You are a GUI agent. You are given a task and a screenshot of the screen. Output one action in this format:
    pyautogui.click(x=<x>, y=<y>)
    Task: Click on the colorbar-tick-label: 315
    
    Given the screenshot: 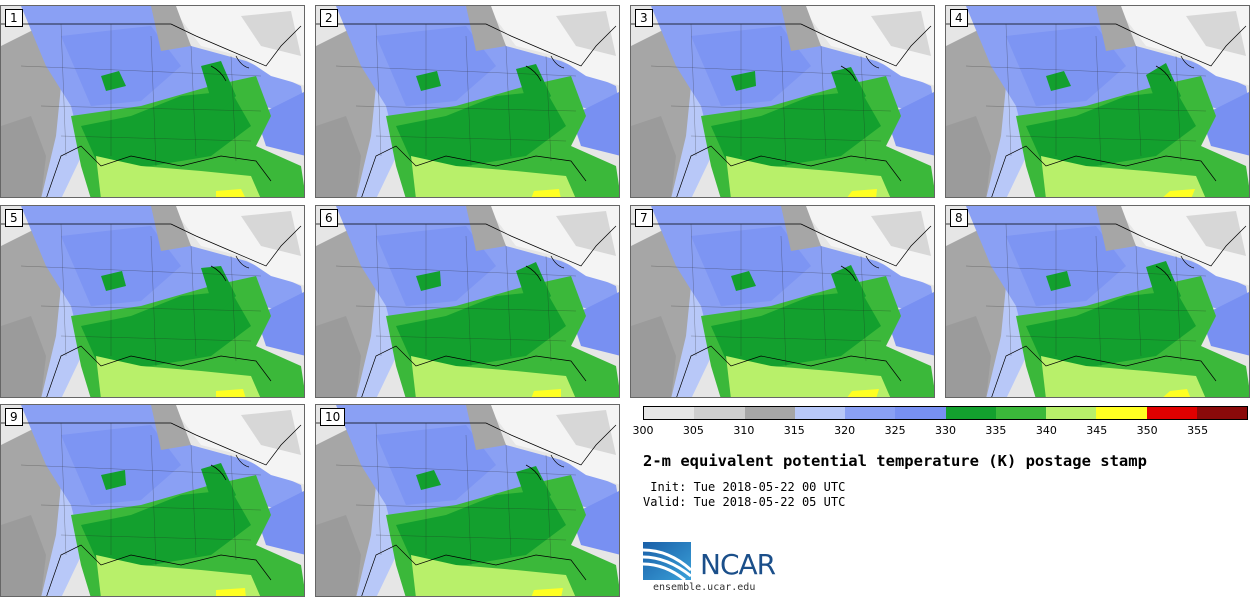 What is the action you would take?
    pyautogui.click(x=794, y=430)
    